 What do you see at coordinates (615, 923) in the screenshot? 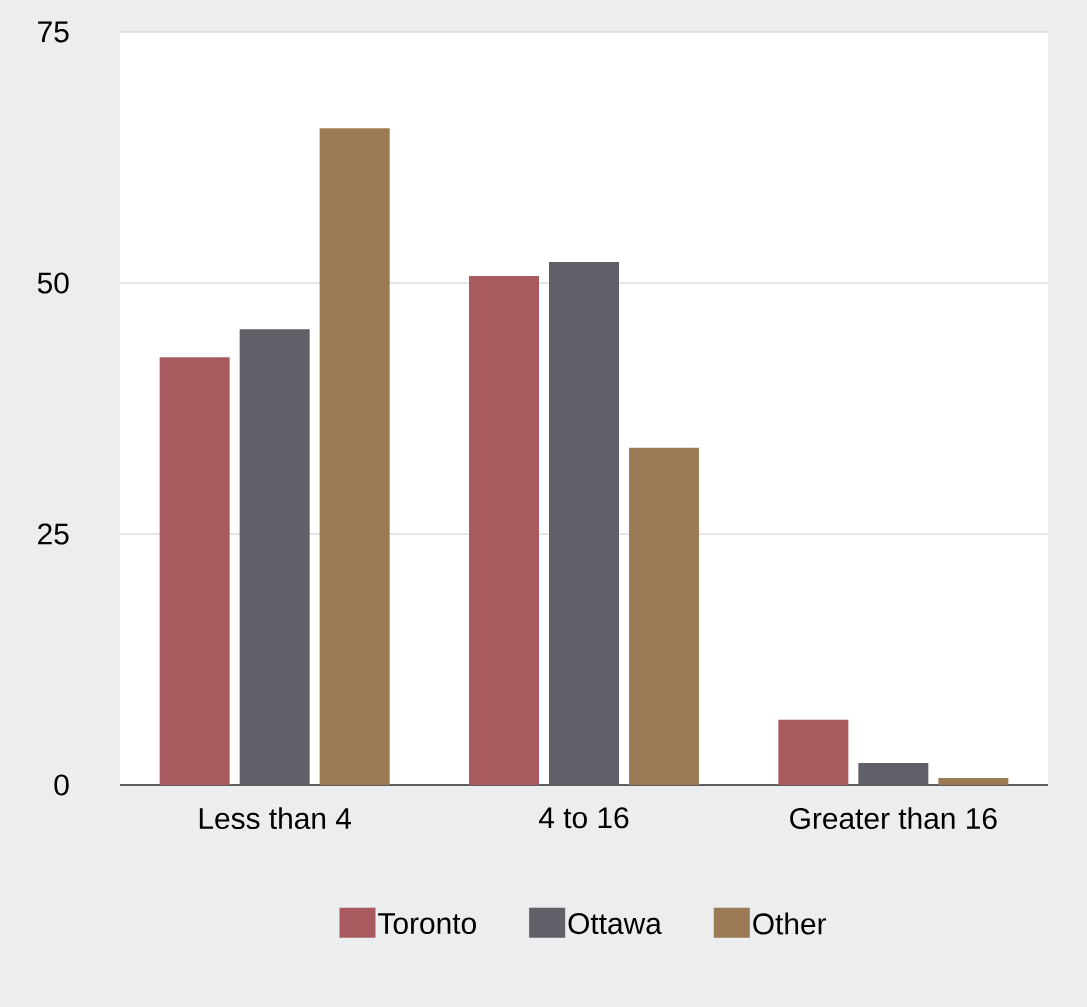
I see `legend-label: Ottawa` at bounding box center [615, 923].